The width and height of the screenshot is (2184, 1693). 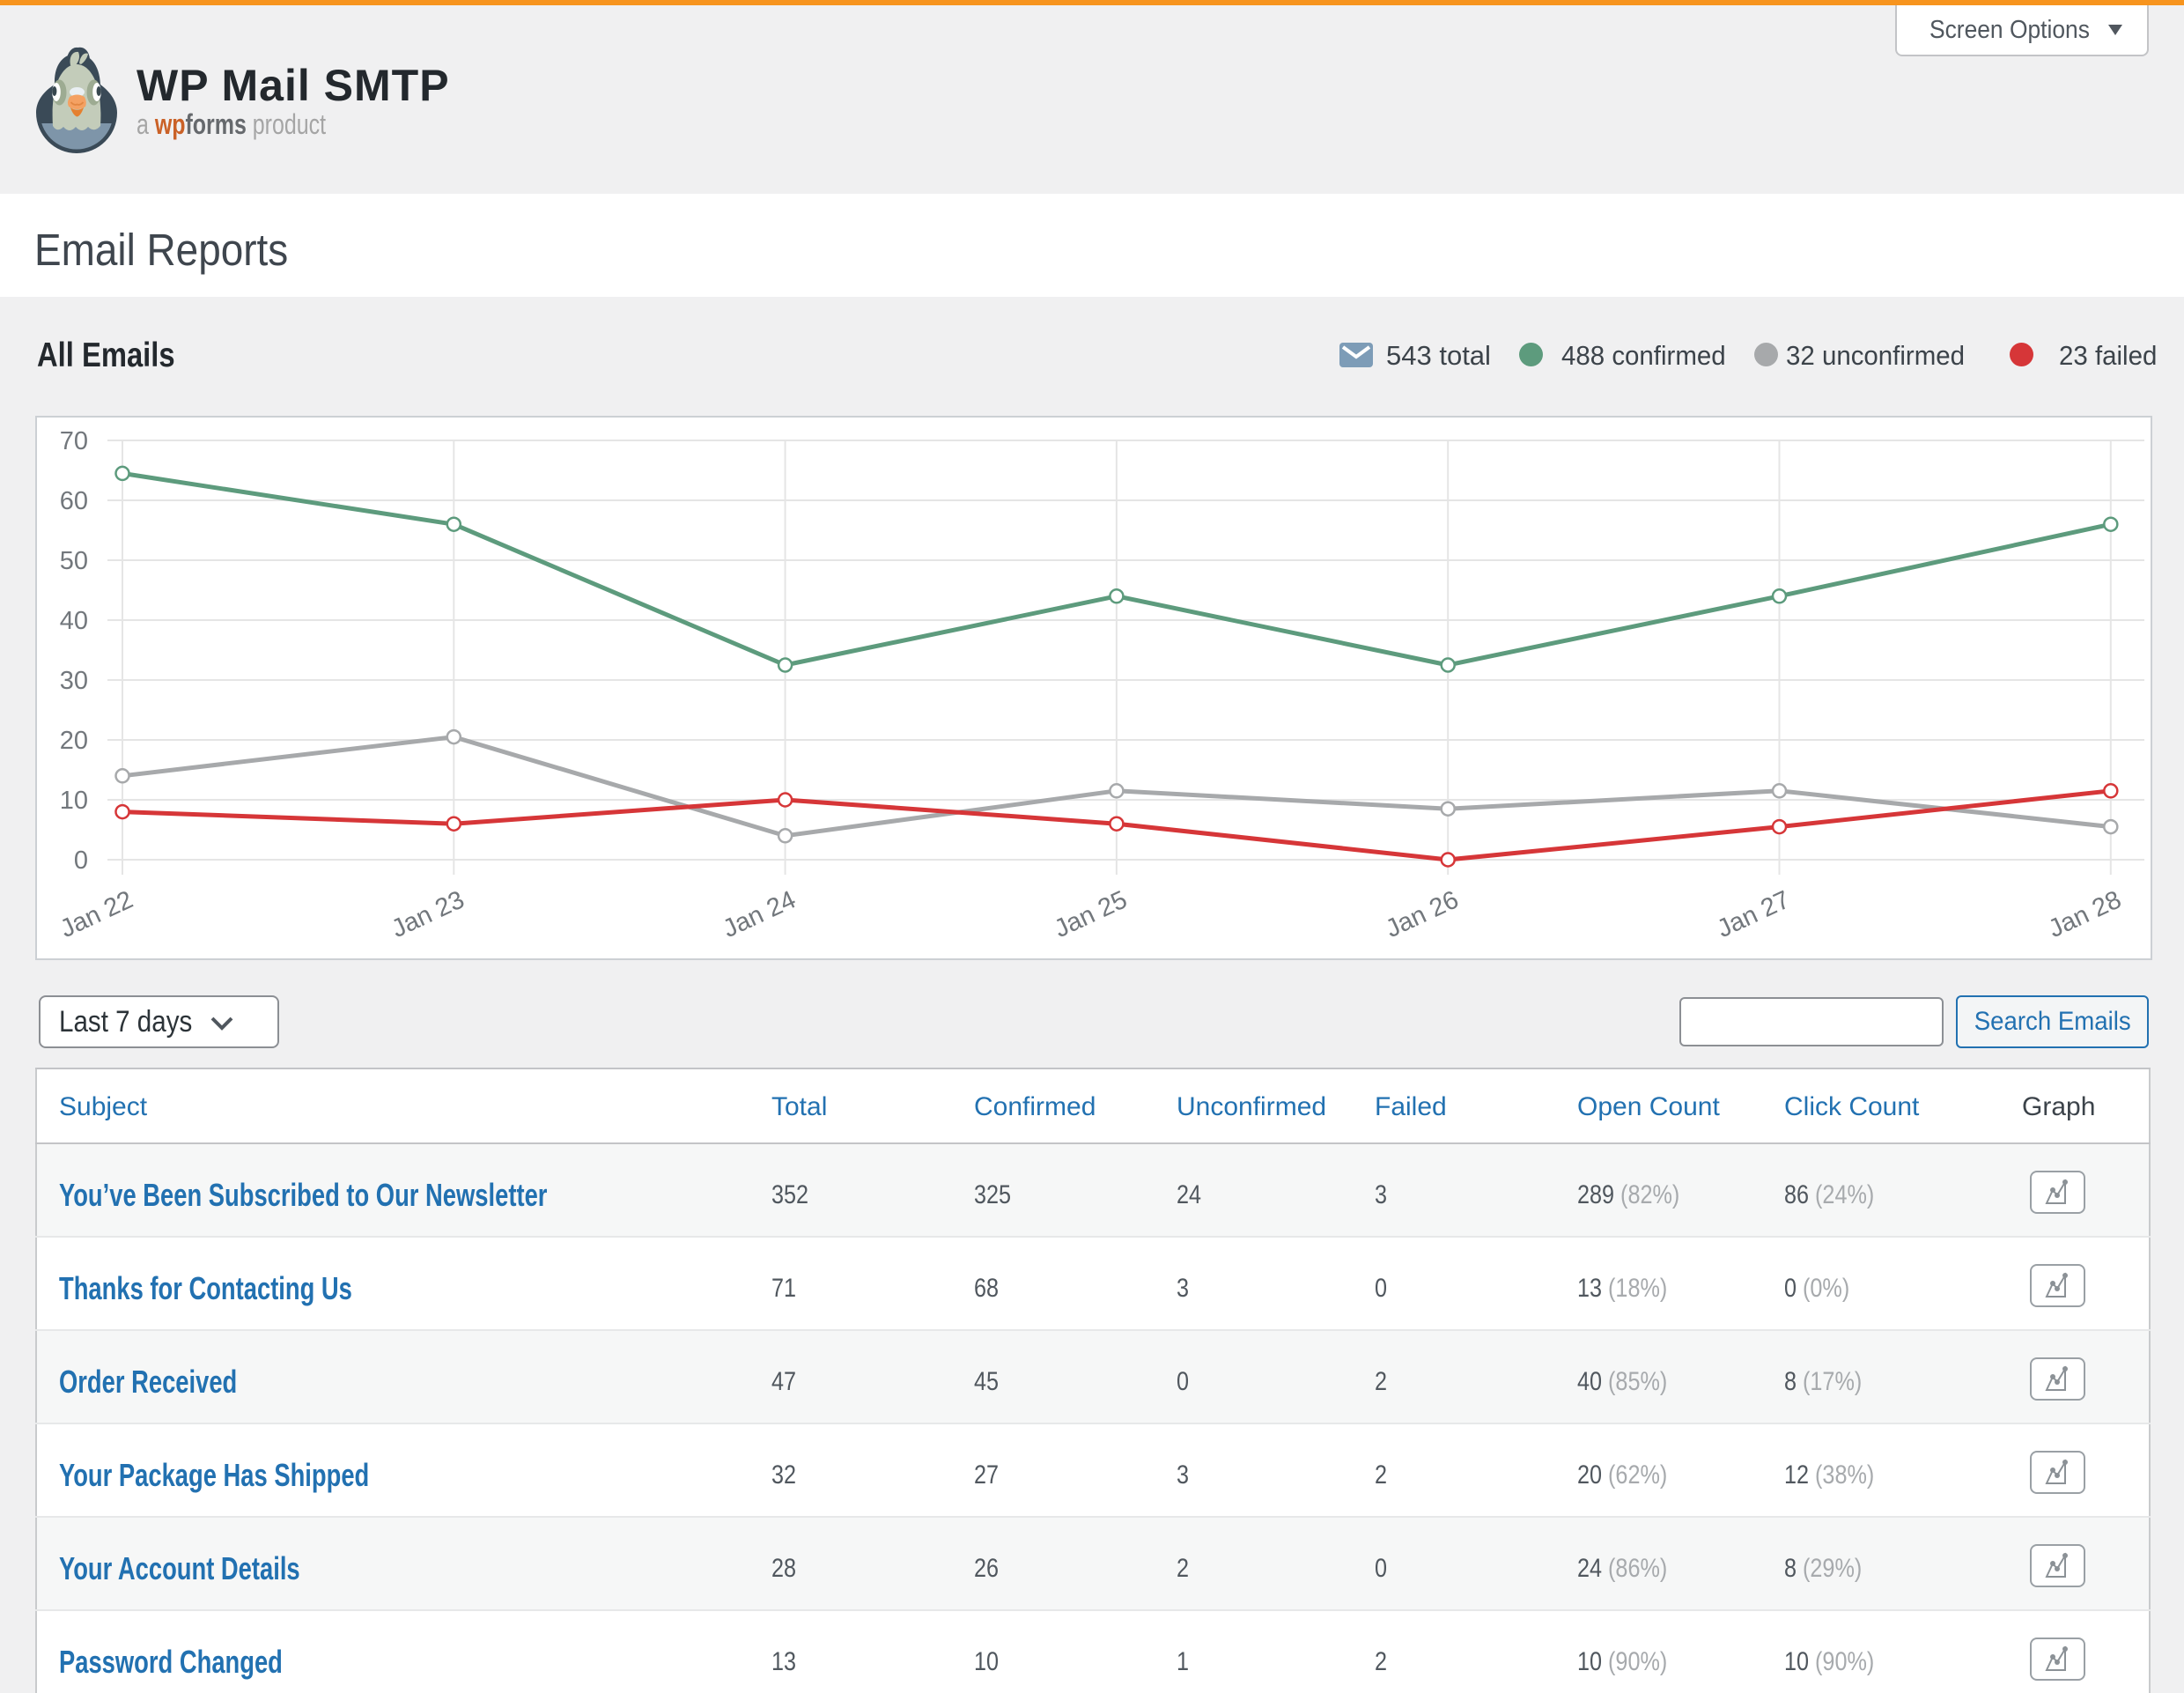 What do you see at coordinates (74, 501) in the screenshot?
I see `svg-text: 60` at bounding box center [74, 501].